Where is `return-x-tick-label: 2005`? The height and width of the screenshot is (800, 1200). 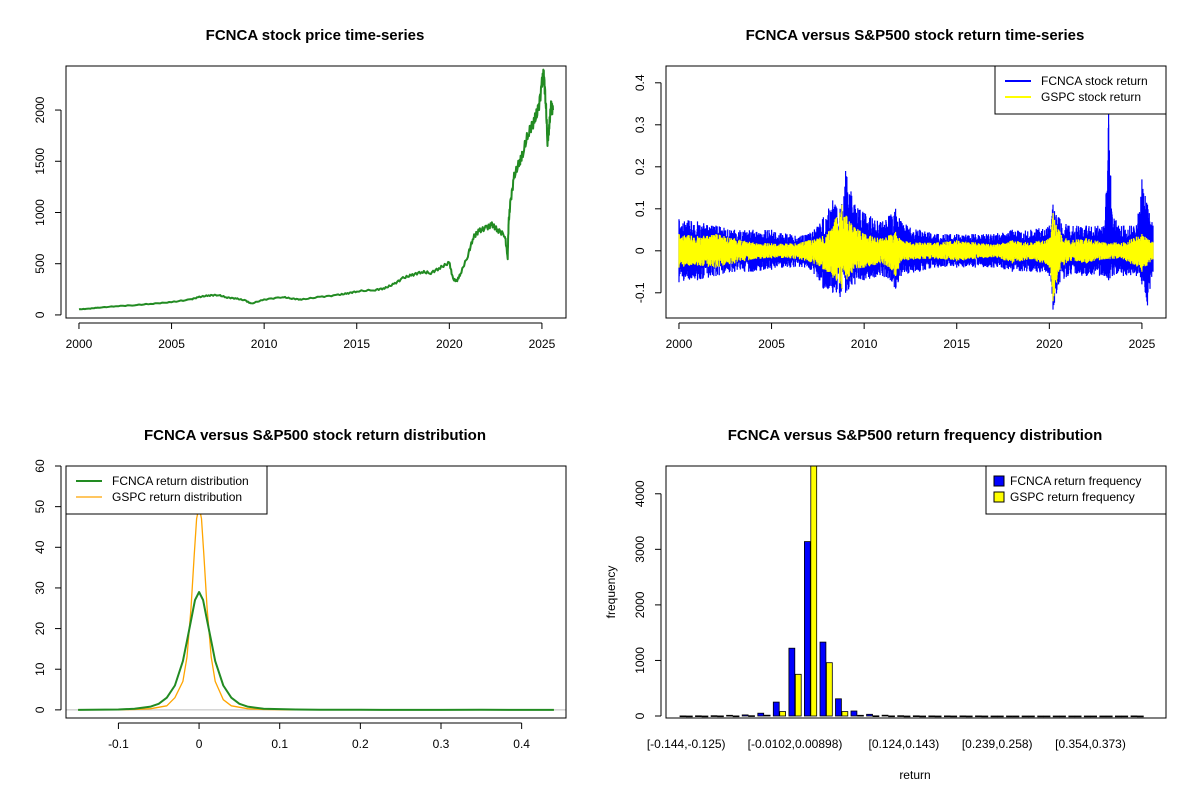
return-x-tick-label: 2005 is located at coordinates (771, 344).